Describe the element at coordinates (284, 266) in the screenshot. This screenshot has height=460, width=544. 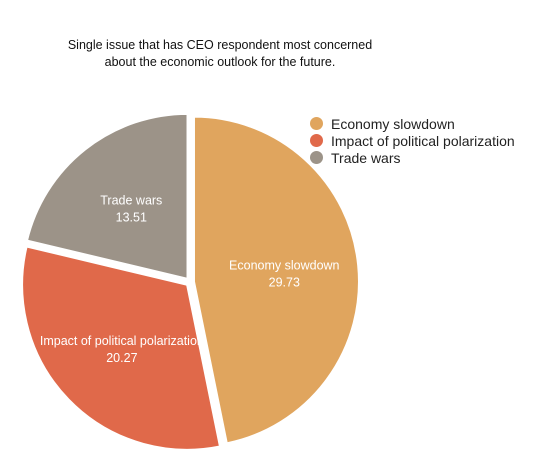
I see `slice-label-economy-slowdown: Economy slowdown` at that location.